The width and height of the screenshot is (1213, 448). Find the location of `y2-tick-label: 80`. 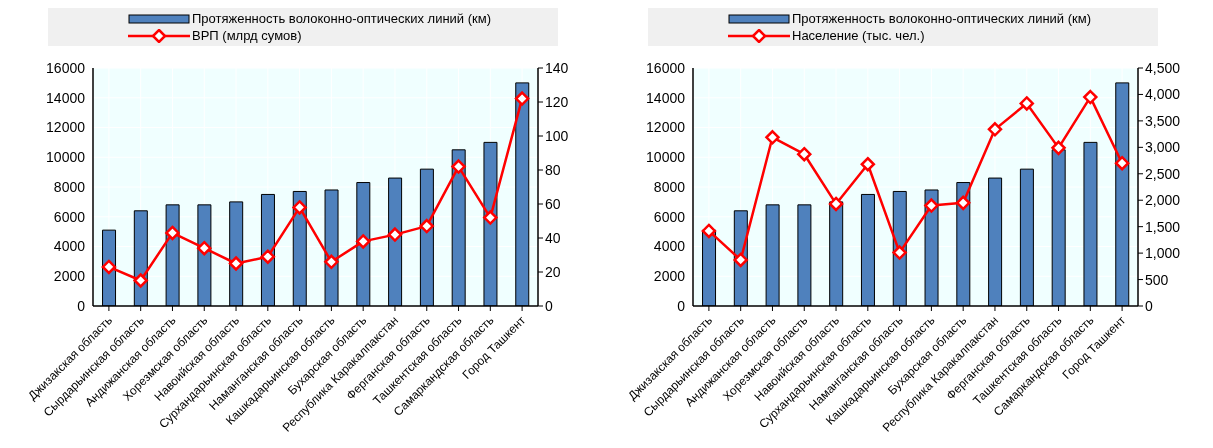

y2-tick-label: 80 is located at coordinates (553, 169).